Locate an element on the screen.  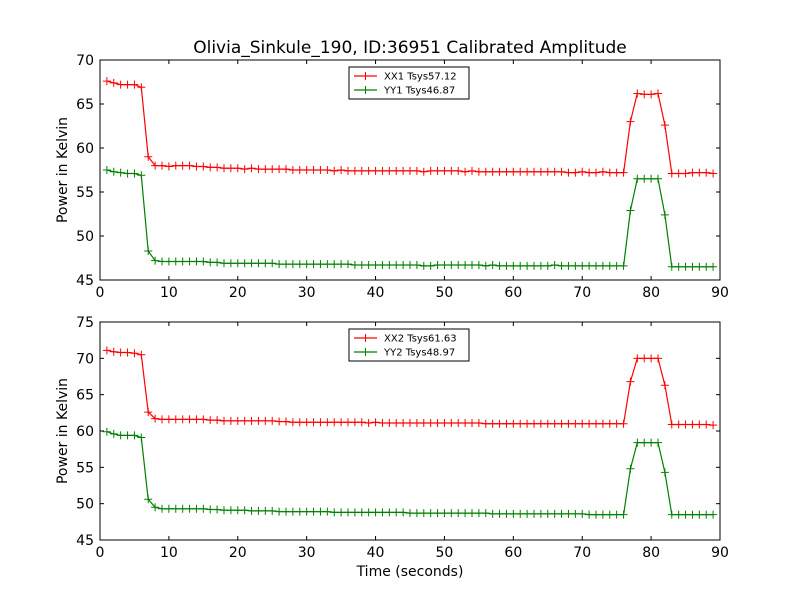
x-tick-label: 10 is located at coordinates (169, 293).